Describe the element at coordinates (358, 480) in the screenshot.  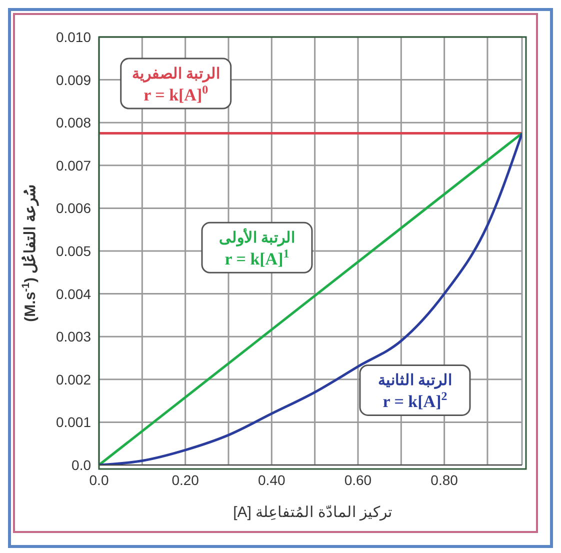
I see `x-tick-label: 0.60` at that location.